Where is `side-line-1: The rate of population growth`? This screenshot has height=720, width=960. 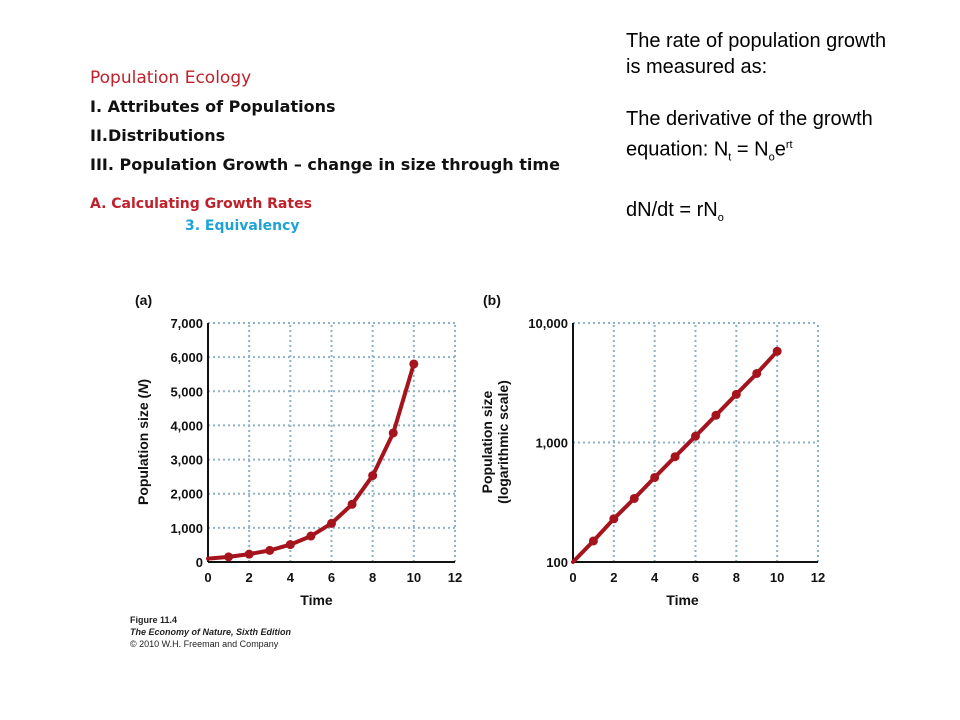
side-line-1: The rate of population growth is located at coordinates (756, 41).